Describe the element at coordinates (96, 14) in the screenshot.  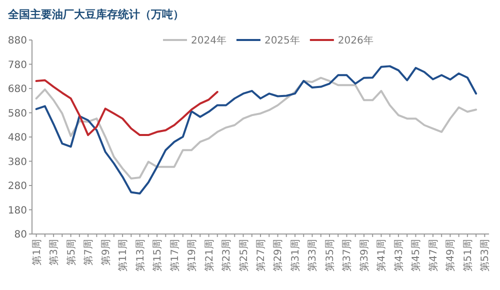
I see `title: 全国主要油厂大豆库存统计（万吨）` at that location.